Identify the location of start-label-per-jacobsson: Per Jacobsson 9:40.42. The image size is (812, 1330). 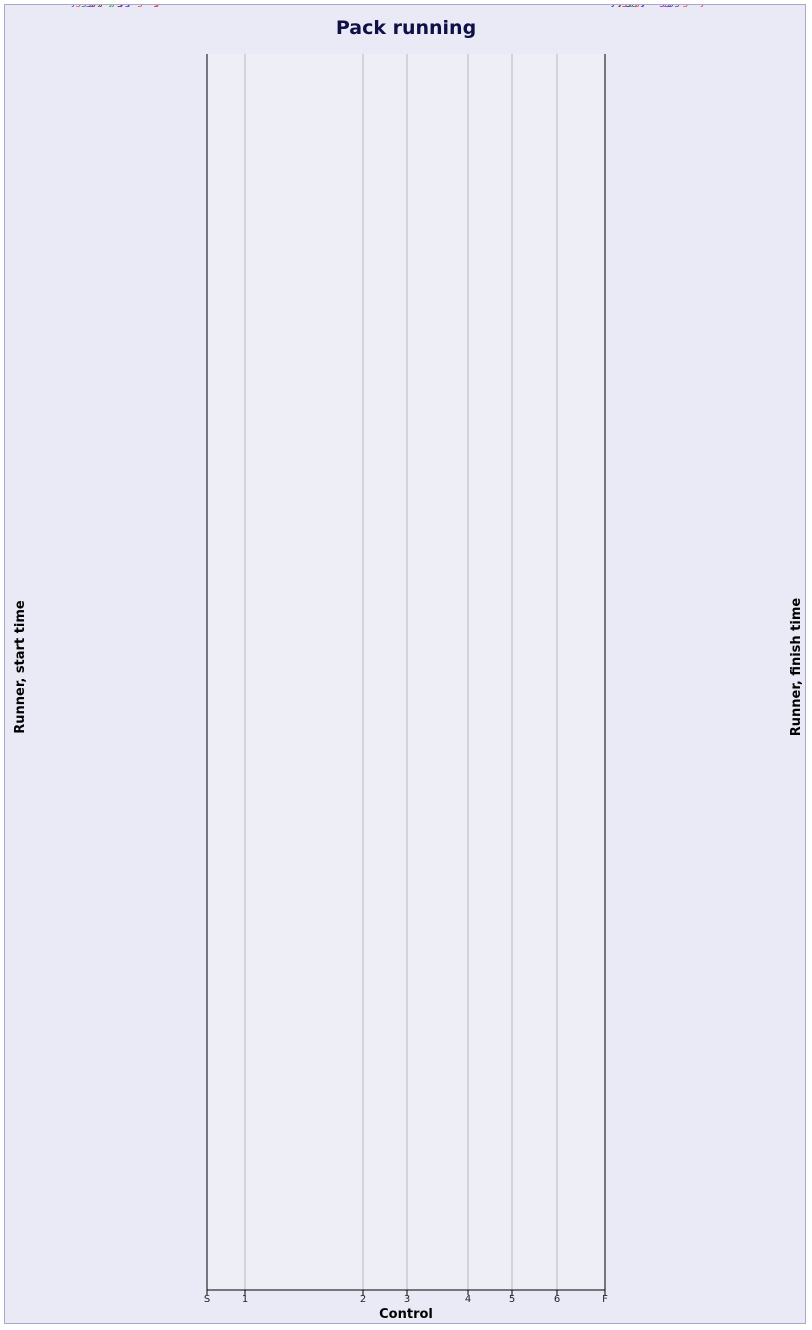
(145, 6).